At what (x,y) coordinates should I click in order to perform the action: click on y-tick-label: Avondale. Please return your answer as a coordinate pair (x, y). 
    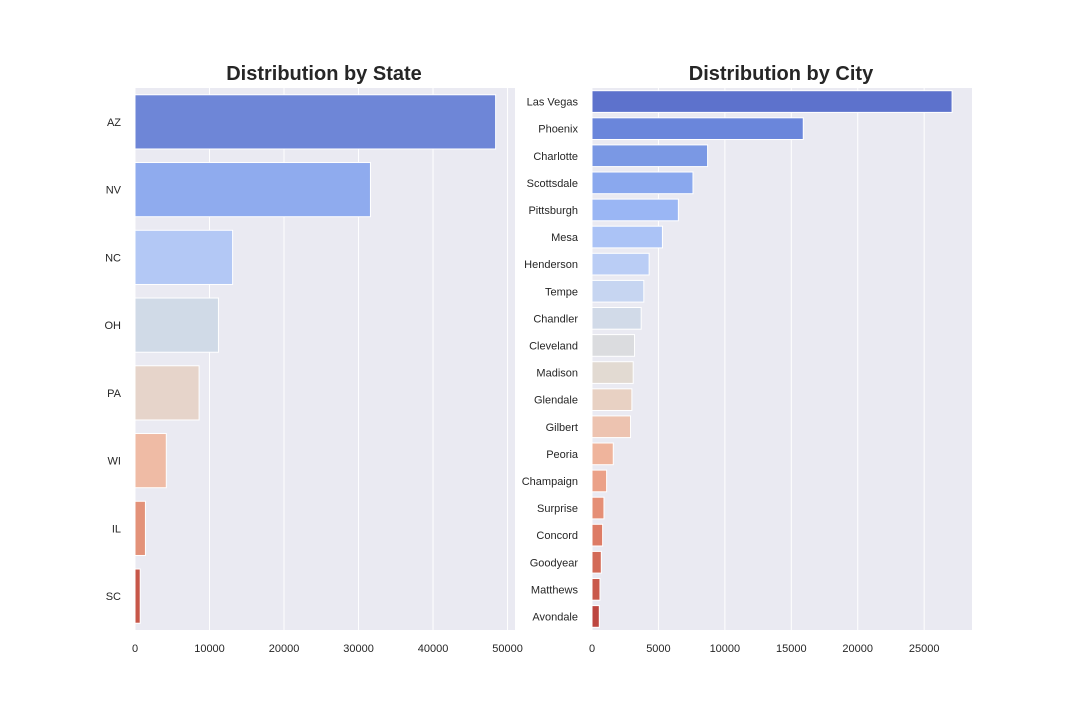
    Looking at the image, I should click on (555, 617).